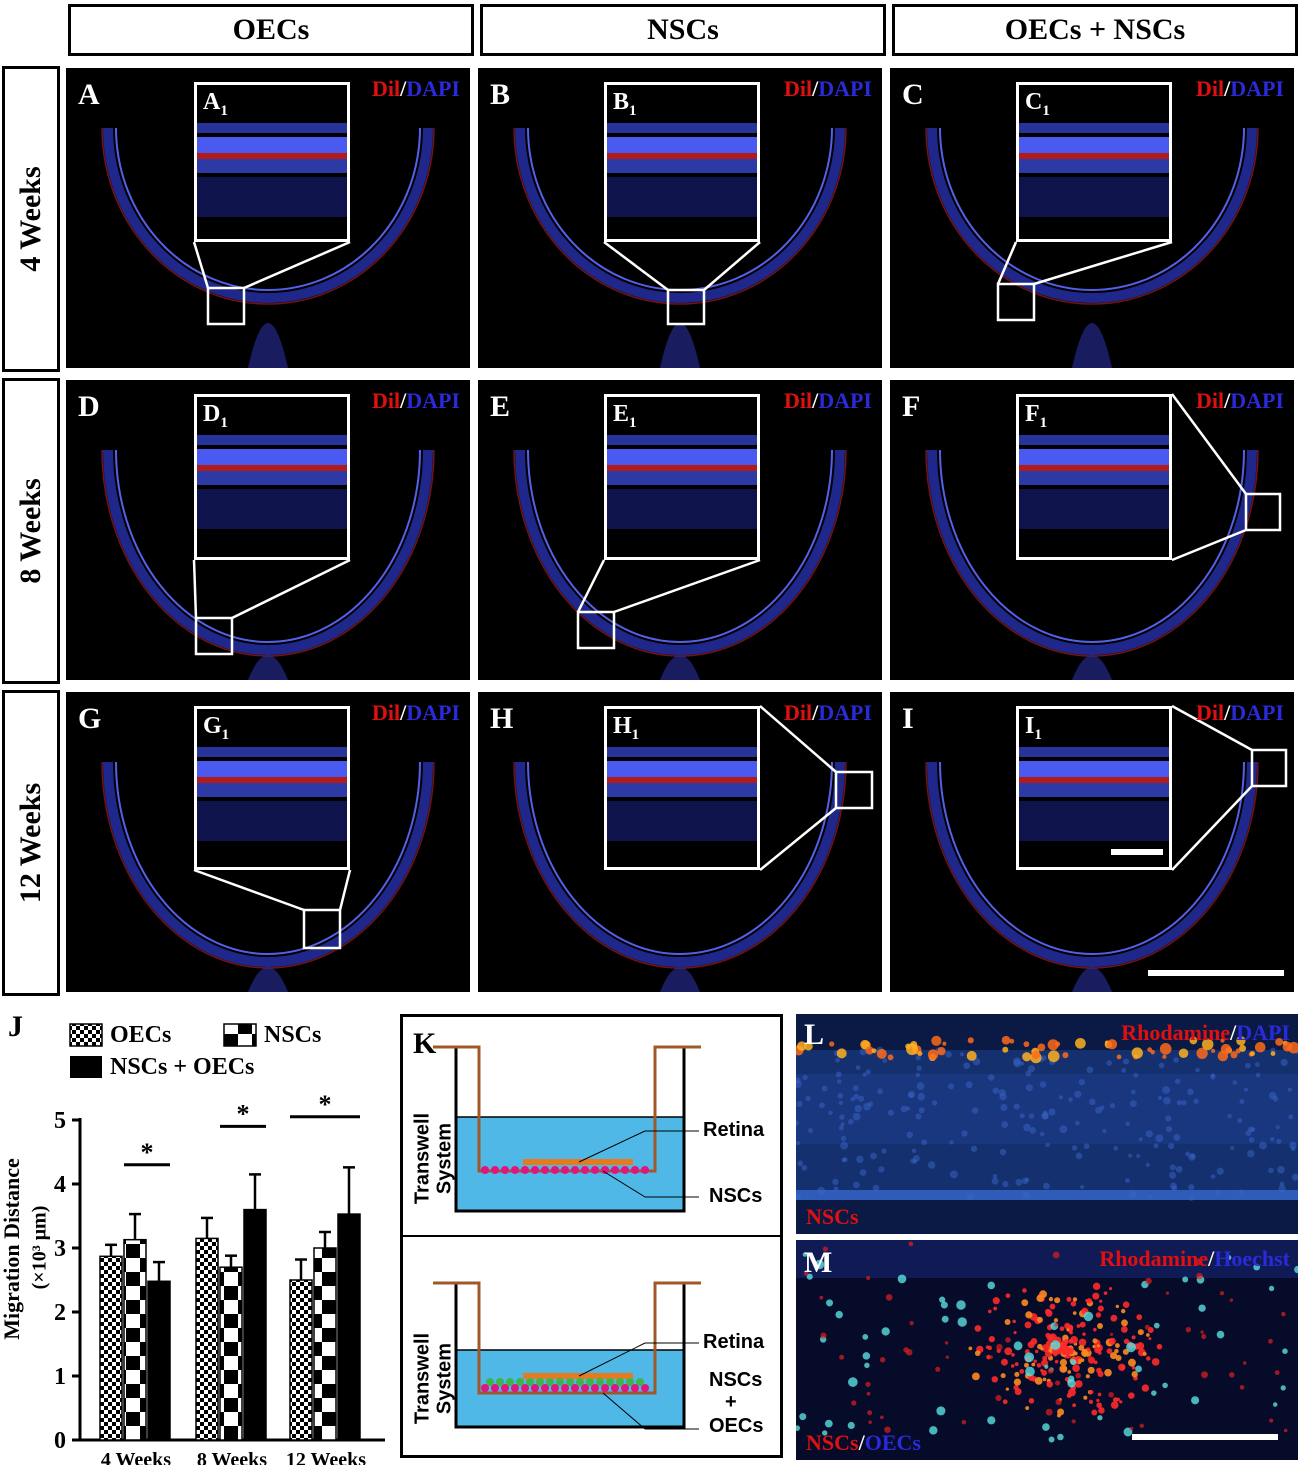 The width and height of the screenshot is (1300, 1465). I want to click on inset-f1: F1, so click(1094, 477).